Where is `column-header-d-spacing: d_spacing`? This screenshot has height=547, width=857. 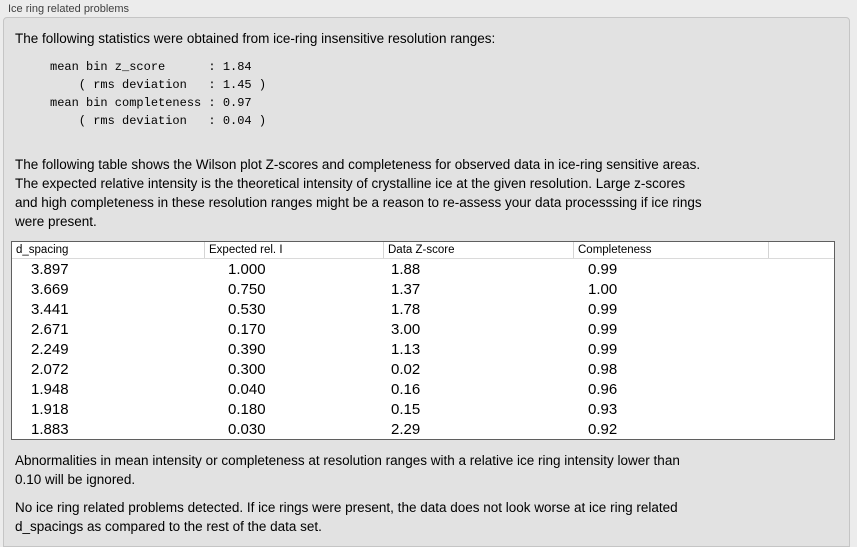
column-header-d-spacing: d_spacing is located at coordinates (108, 250).